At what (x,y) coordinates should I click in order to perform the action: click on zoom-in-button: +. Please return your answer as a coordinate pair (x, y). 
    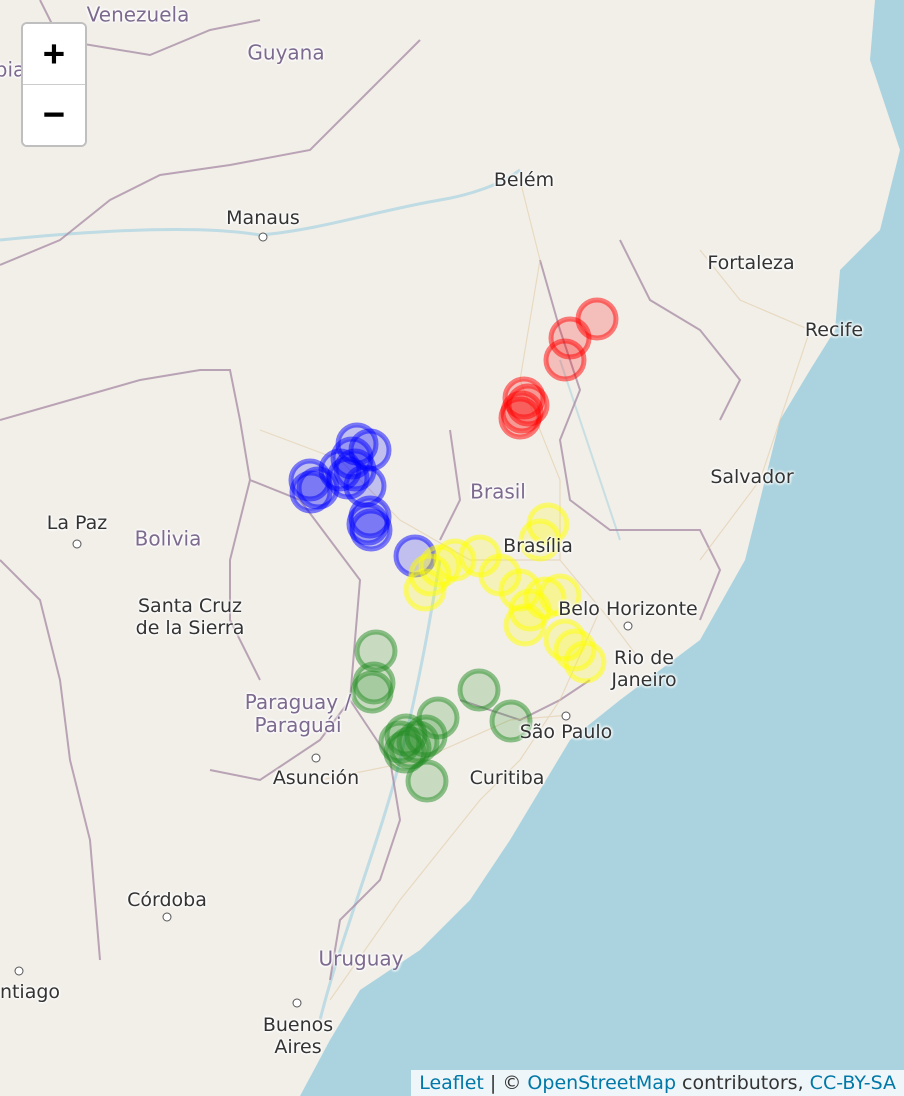
    Looking at the image, I should click on (54, 54).